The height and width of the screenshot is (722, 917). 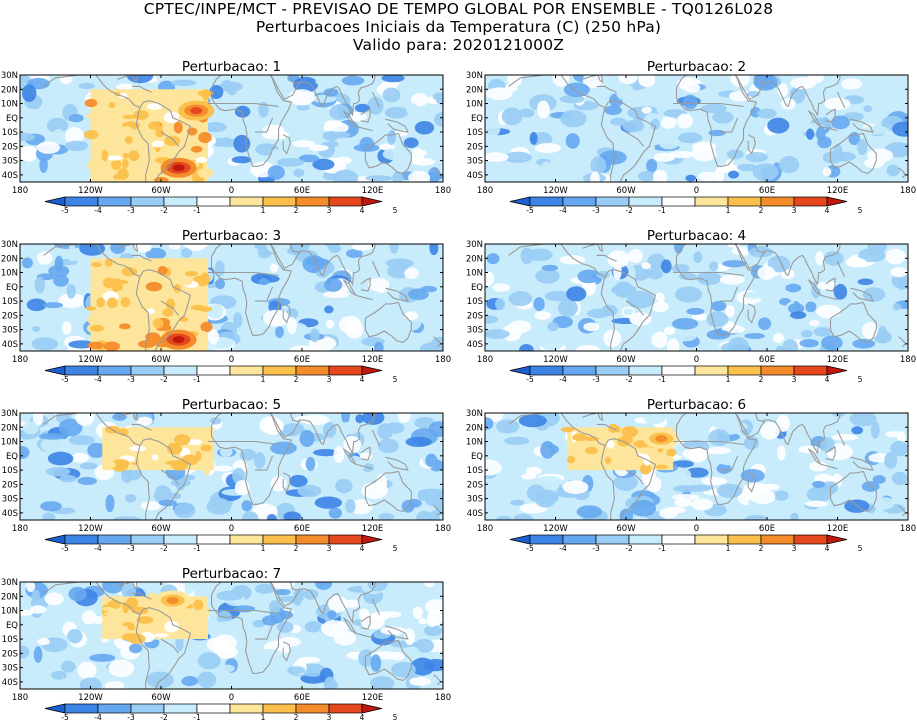 I want to click on colorbar-label: 4, so click(x=827, y=548).